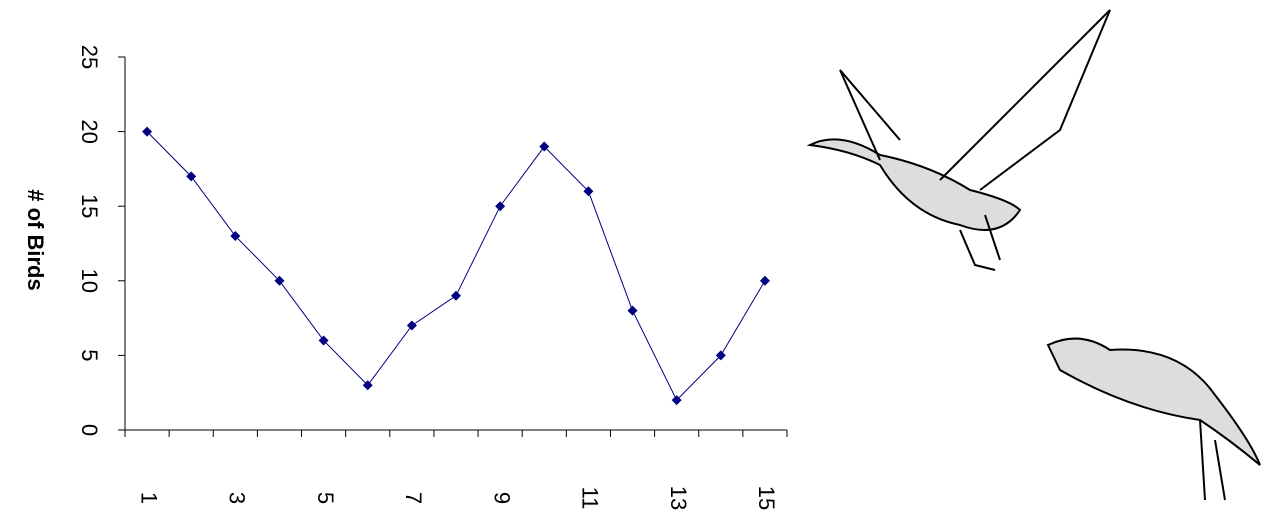 The width and height of the screenshot is (1263, 530). What do you see at coordinates (413, 498) in the screenshot?
I see `x-tick-label: 7` at bounding box center [413, 498].